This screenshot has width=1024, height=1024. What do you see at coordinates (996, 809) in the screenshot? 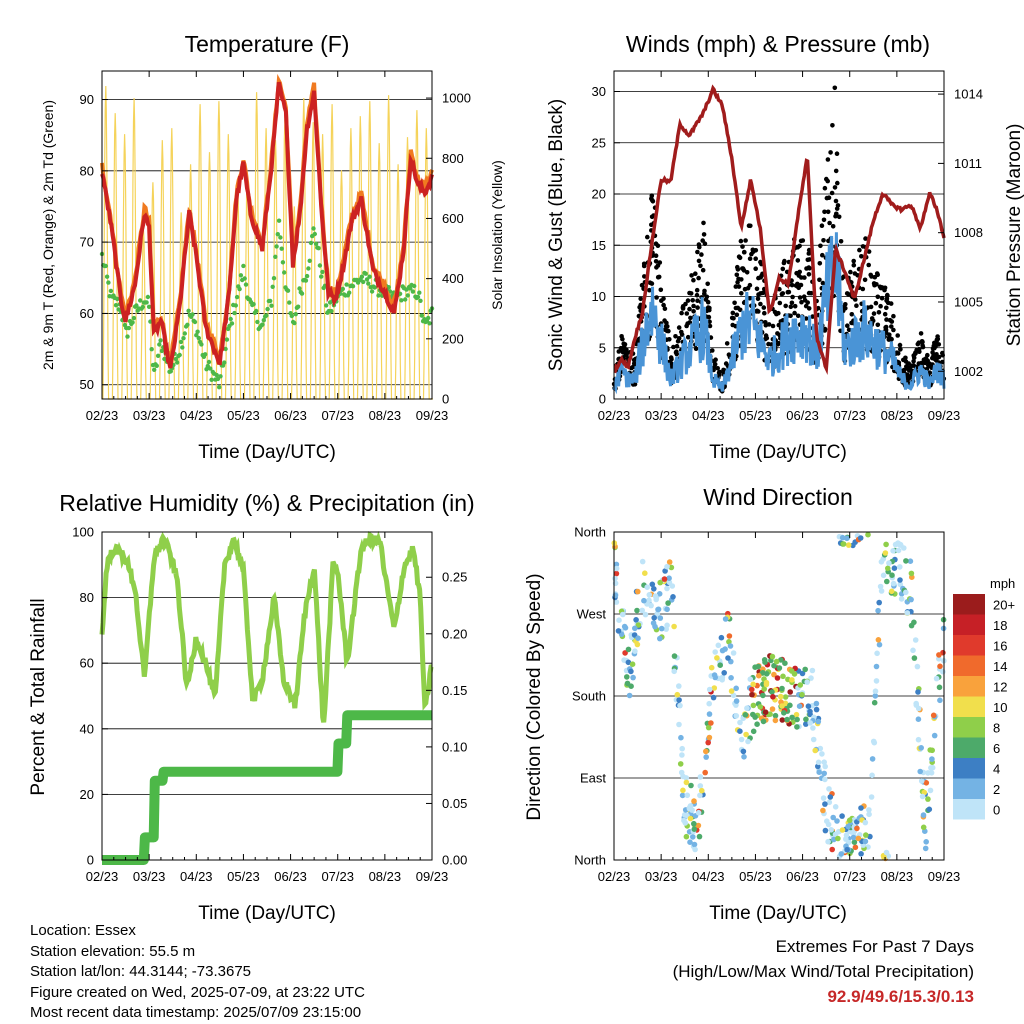
I see `colorbar-label: 0` at bounding box center [996, 809].